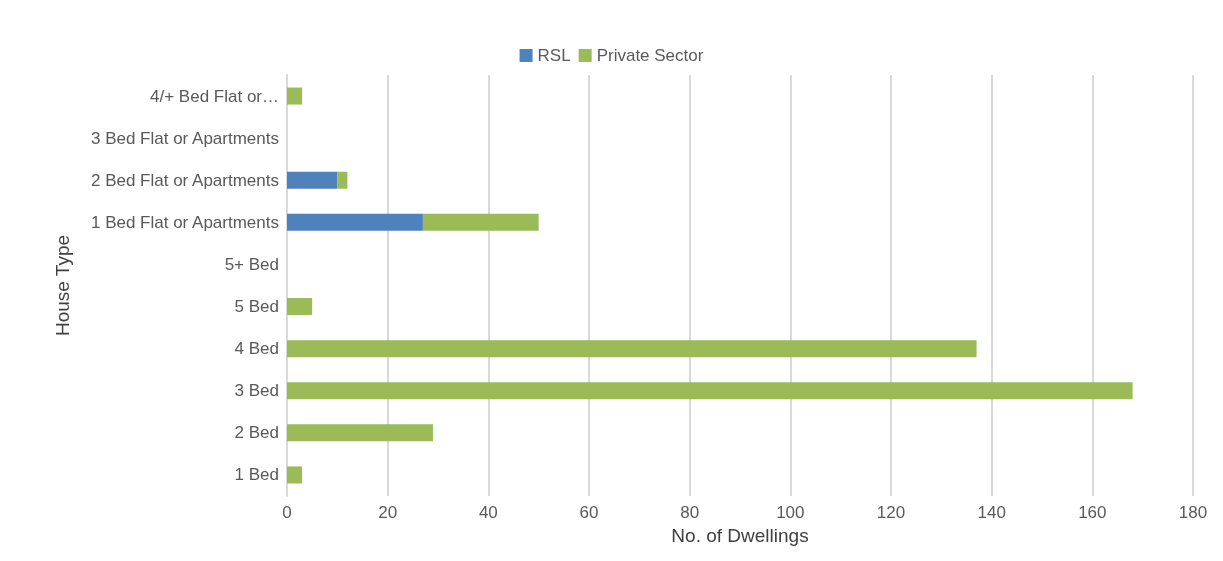  I want to click on y-tick-label: 2 Bed, so click(256, 433).